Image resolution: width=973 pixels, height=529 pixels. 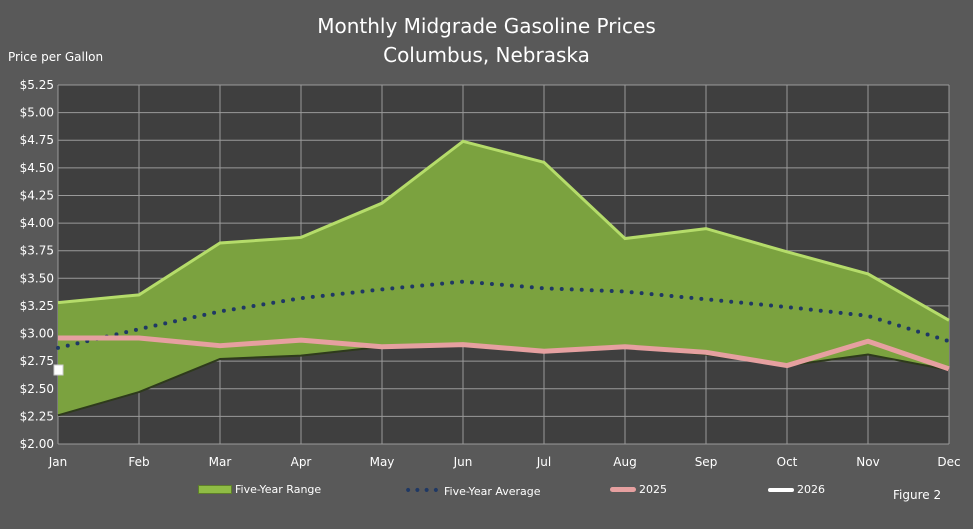 I want to click on x-tick-label: Nov, so click(x=867, y=462).